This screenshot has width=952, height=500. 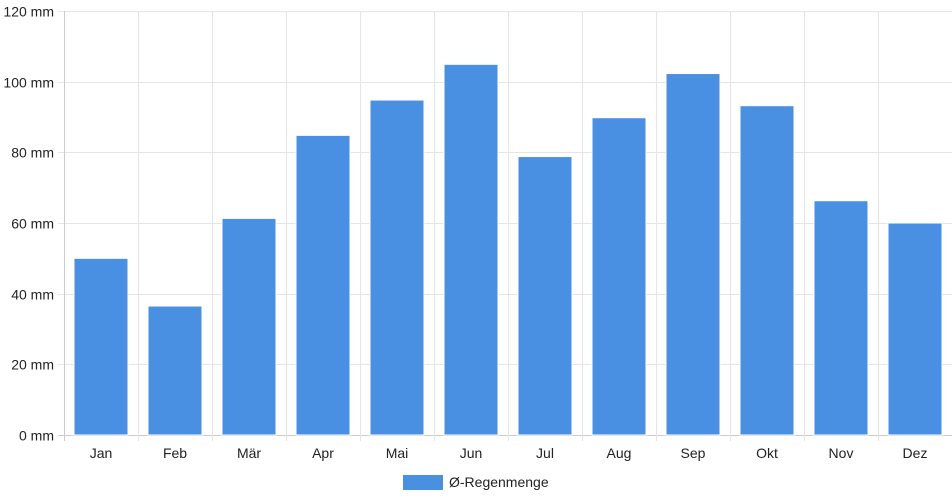 I want to click on bar-Sep, so click(x=693, y=254).